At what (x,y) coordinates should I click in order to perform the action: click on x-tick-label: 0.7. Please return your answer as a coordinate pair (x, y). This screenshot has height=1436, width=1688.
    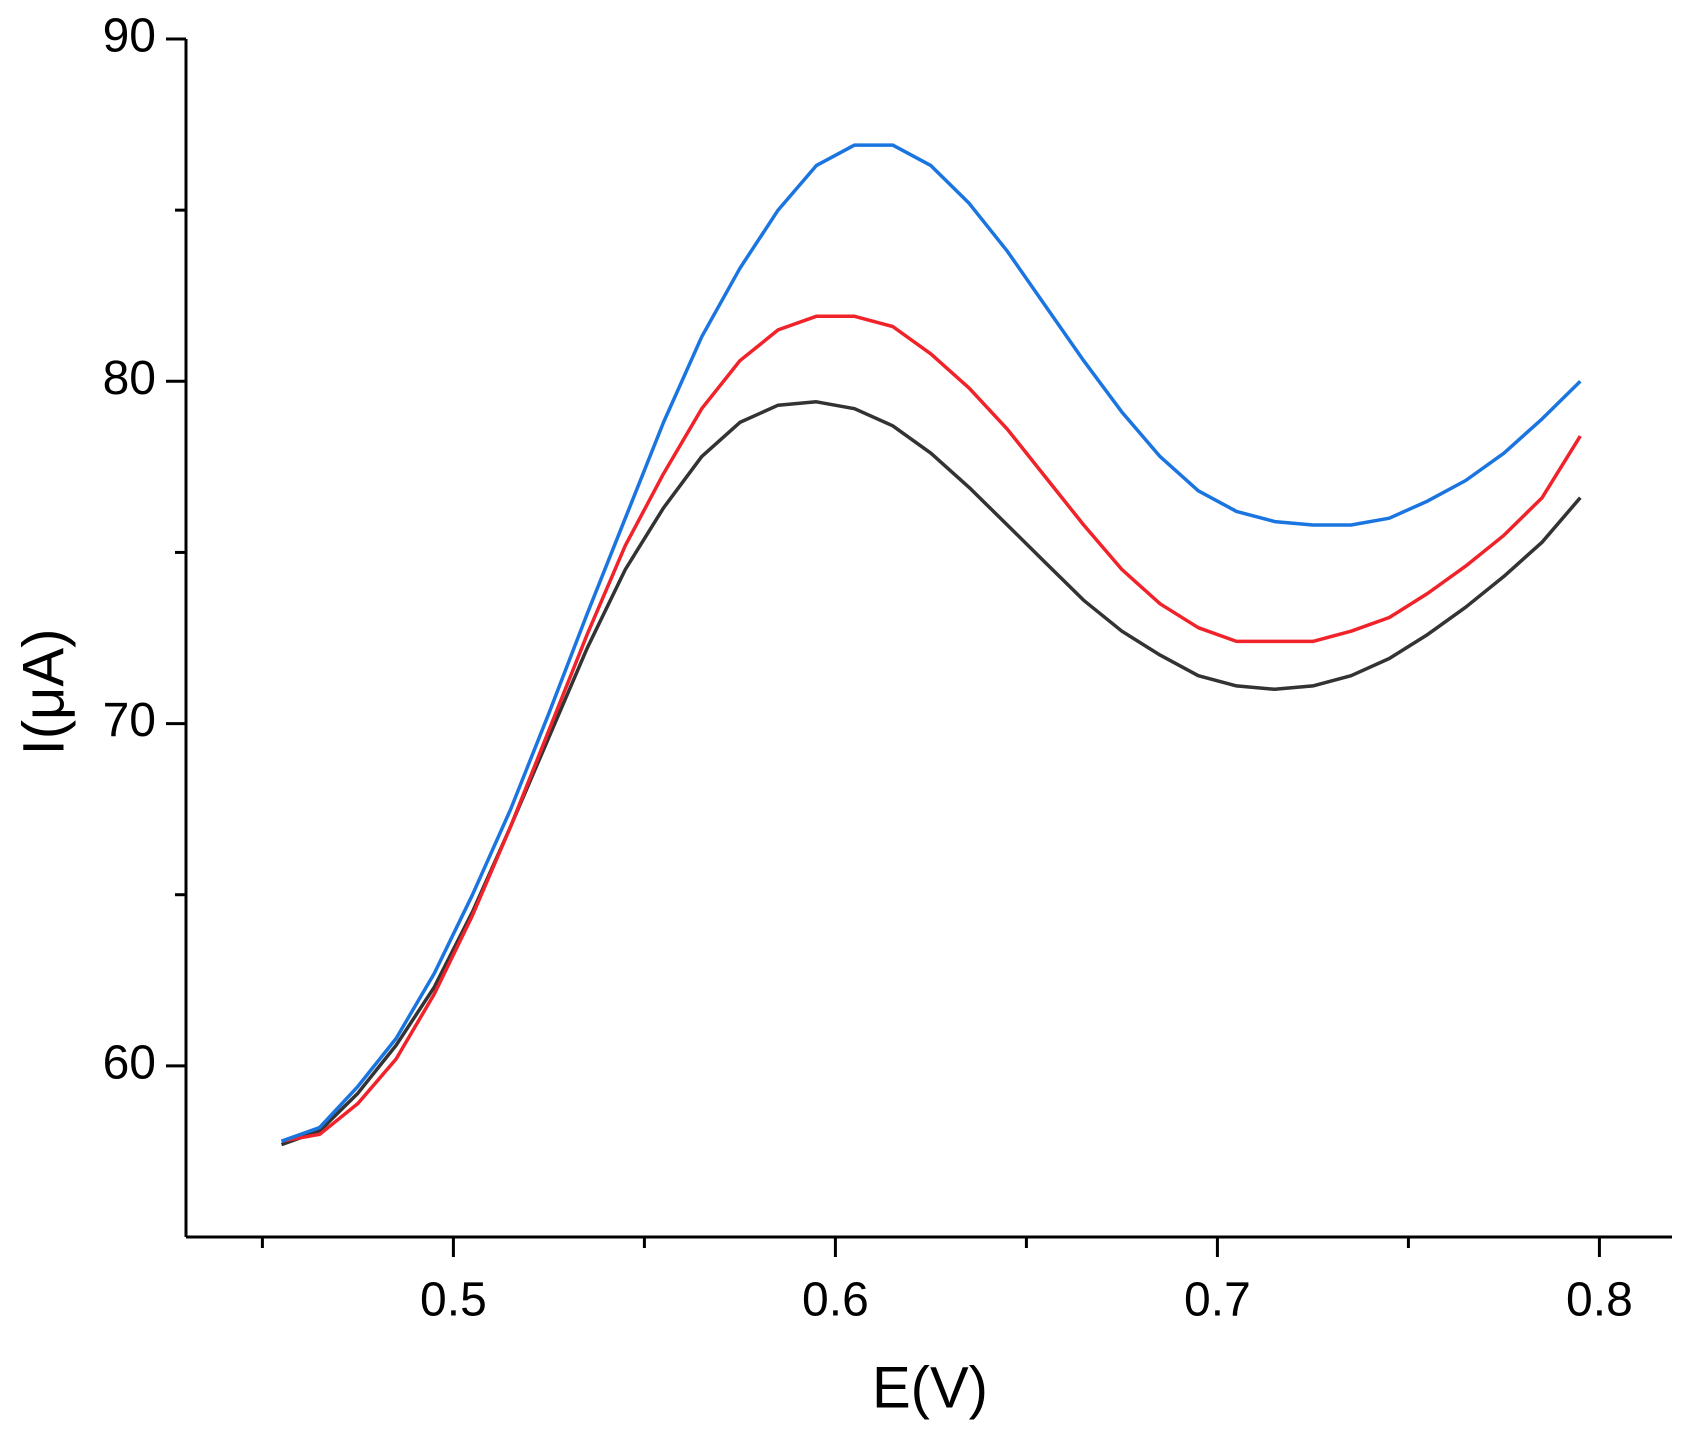
    Looking at the image, I should click on (1217, 1300).